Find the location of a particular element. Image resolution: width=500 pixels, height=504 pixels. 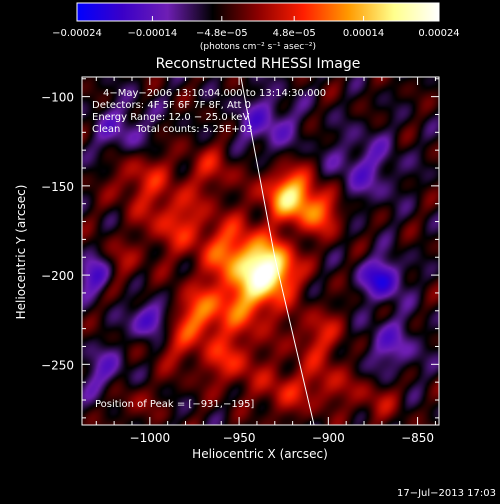

x-tick-label: −1000 is located at coordinates (150, 438).